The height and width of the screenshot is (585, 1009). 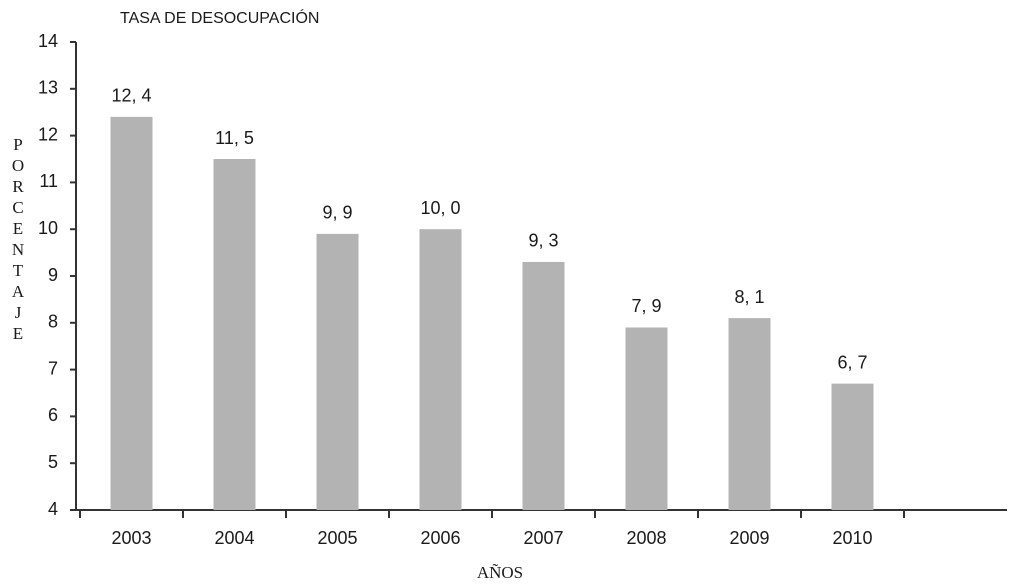 I want to click on y-tick-label: 11, so click(x=48, y=181).